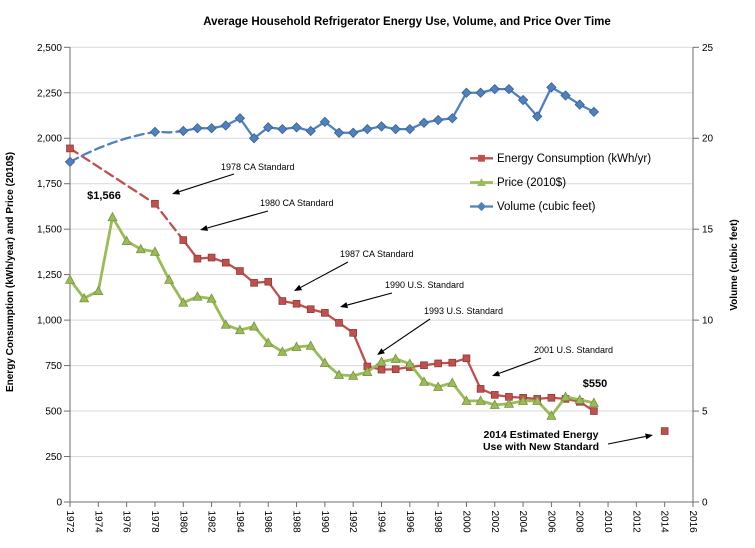  What do you see at coordinates (126, 522) in the screenshot?
I see `x-tick-label: 1976` at bounding box center [126, 522].